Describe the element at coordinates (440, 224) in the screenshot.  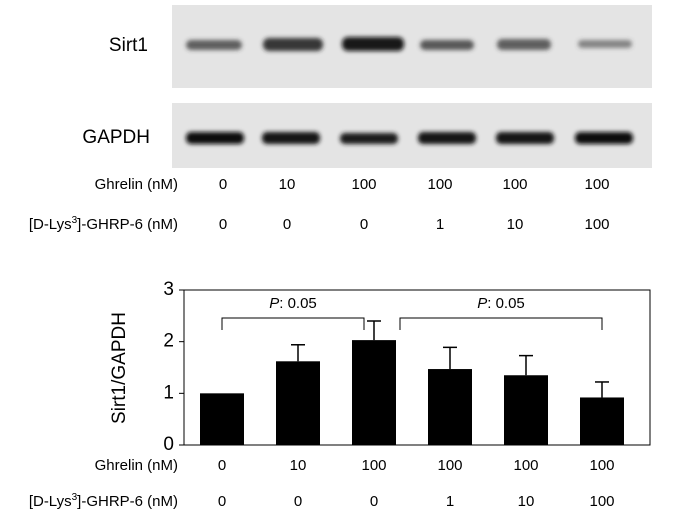
I see `condition-value: 1` at that location.